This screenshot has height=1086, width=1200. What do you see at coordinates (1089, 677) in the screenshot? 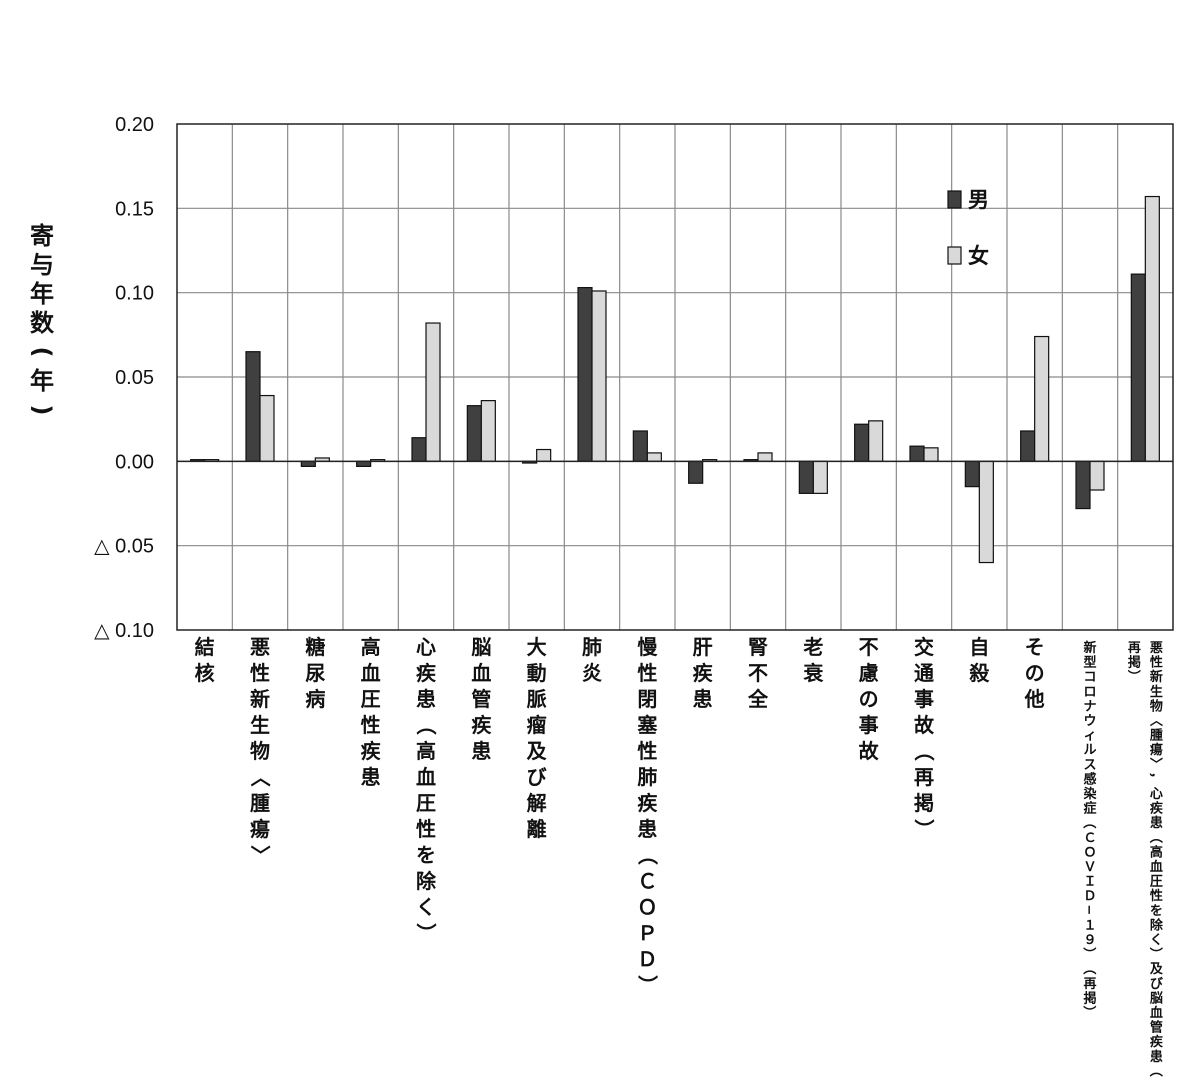
I see `category-label-char: コ` at bounding box center [1089, 677].